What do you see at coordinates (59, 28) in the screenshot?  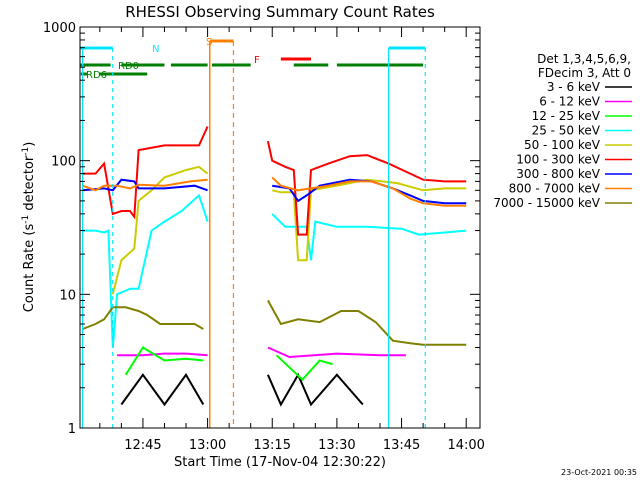 I see `y-tick-label: 1000` at bounding box center [59, 28].